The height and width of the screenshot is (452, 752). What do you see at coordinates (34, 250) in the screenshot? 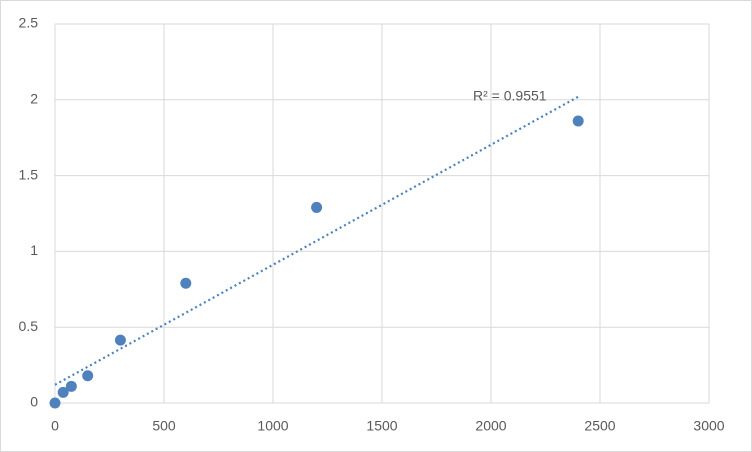
I see `y-tick-label: 1` at bounding box center [34, 250].